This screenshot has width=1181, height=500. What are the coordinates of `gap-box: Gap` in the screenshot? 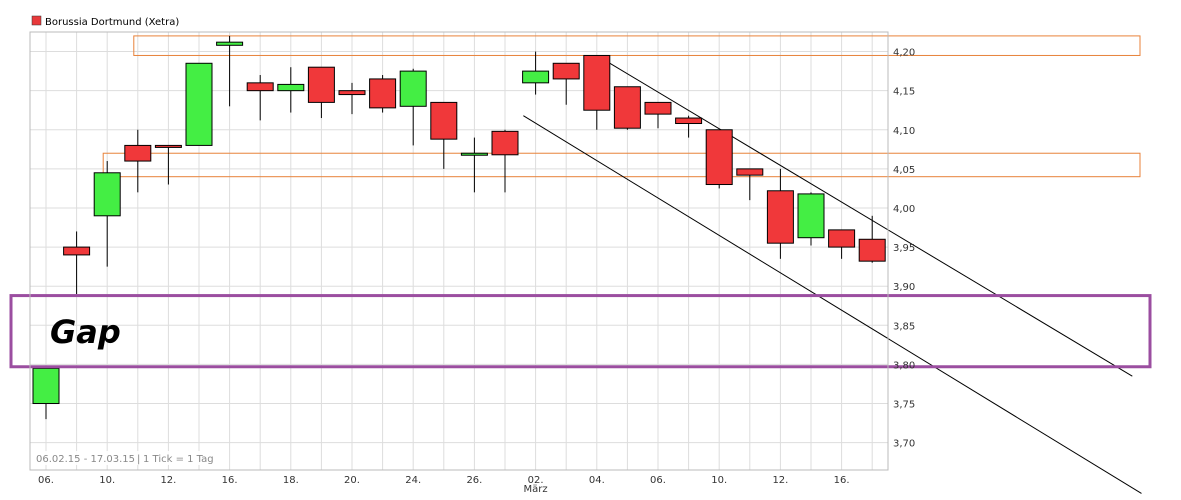 It's located at (580, 331).